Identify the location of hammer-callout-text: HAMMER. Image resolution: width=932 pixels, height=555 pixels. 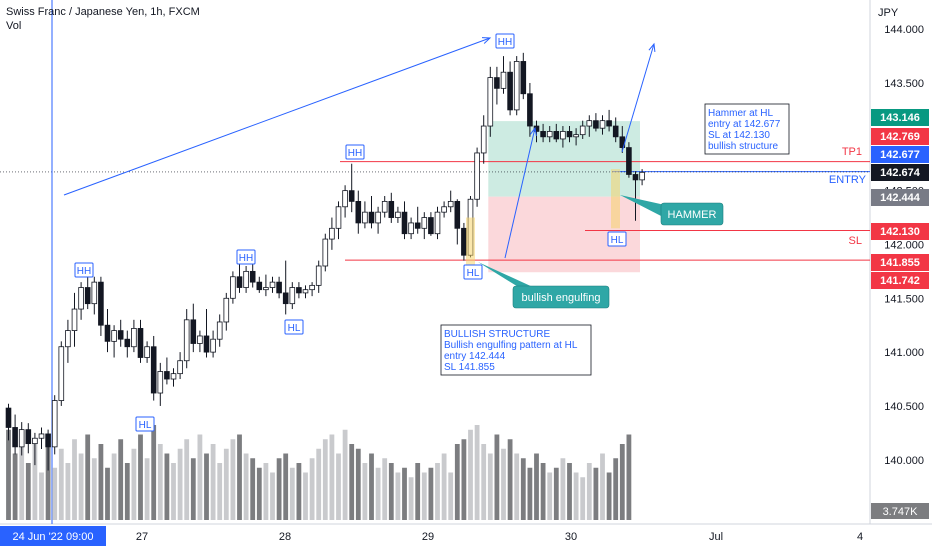
(692, 215).